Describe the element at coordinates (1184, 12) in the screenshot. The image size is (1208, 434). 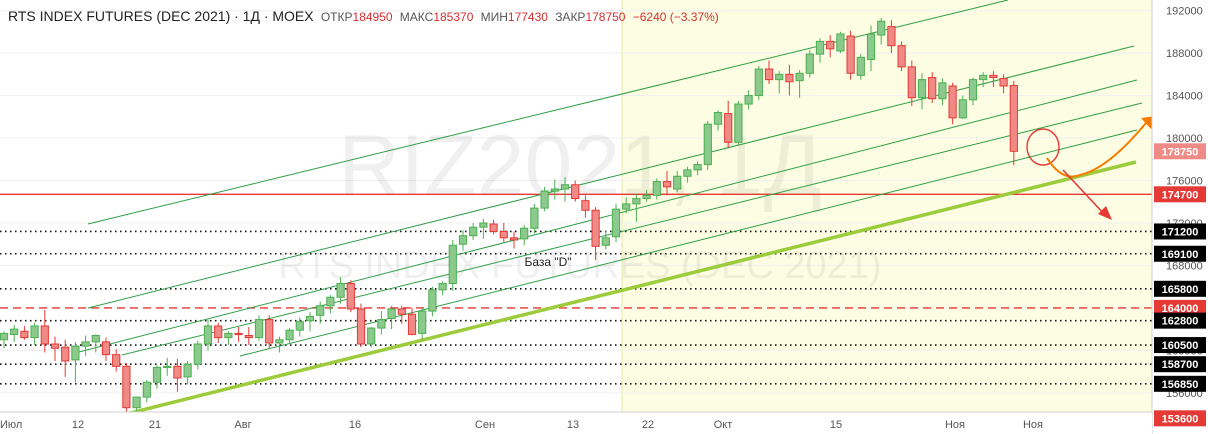
I see `price-tick-label: 192000` at that location.